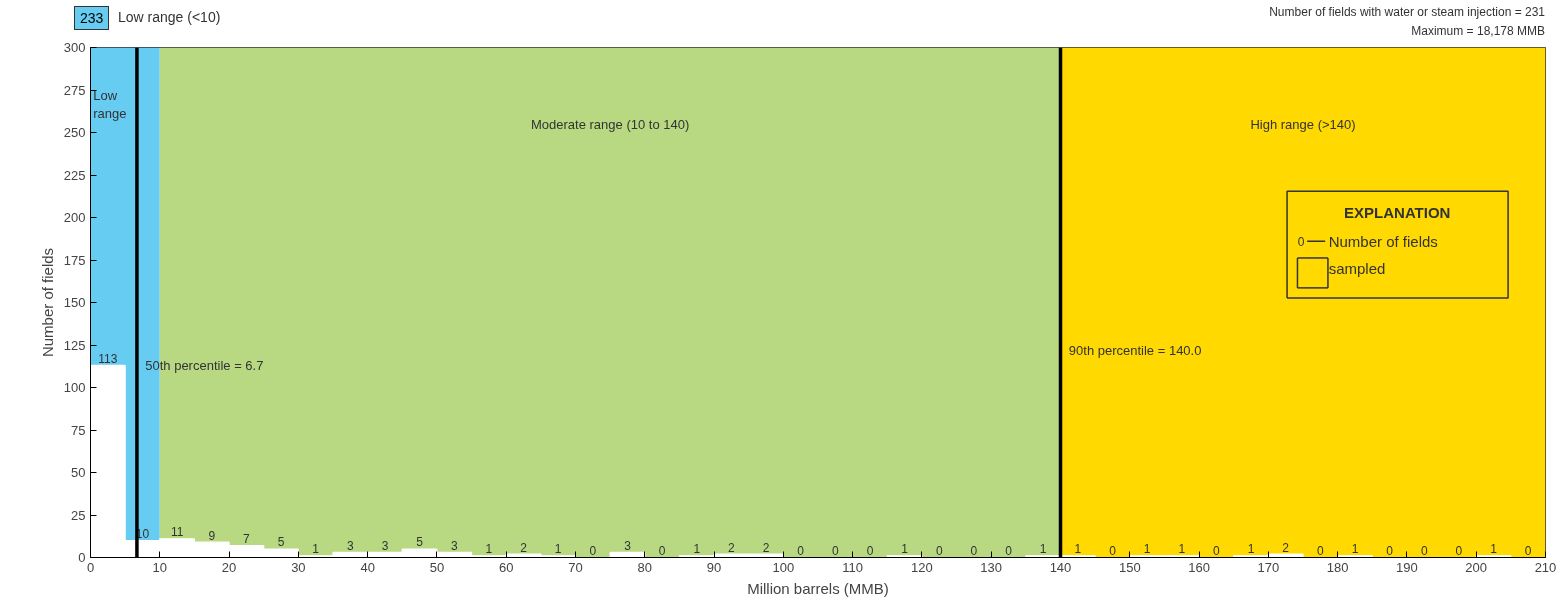 Image resolution: width=1560 pixels, height=611 pixels. Describe the element at coordinates (991, 567) in the screenshot. I see `x-tick-label: 130` at that location.